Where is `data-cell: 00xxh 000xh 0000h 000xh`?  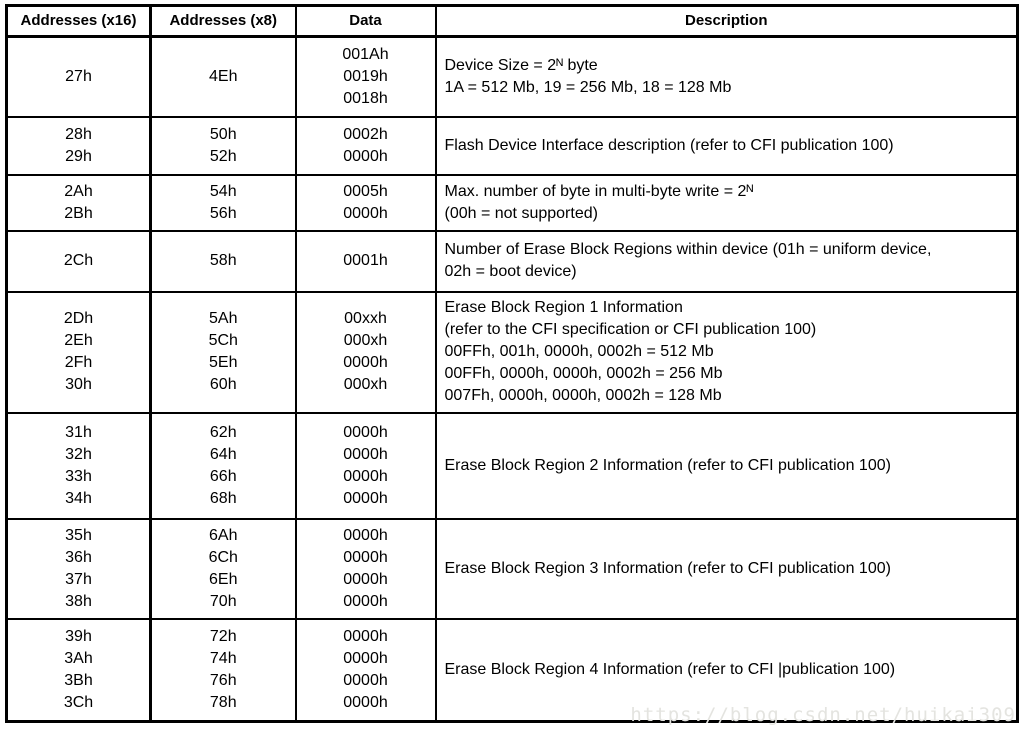
data-cell: 00xxh 000xh 0000h 000xh is located at coordinates (365, 352).